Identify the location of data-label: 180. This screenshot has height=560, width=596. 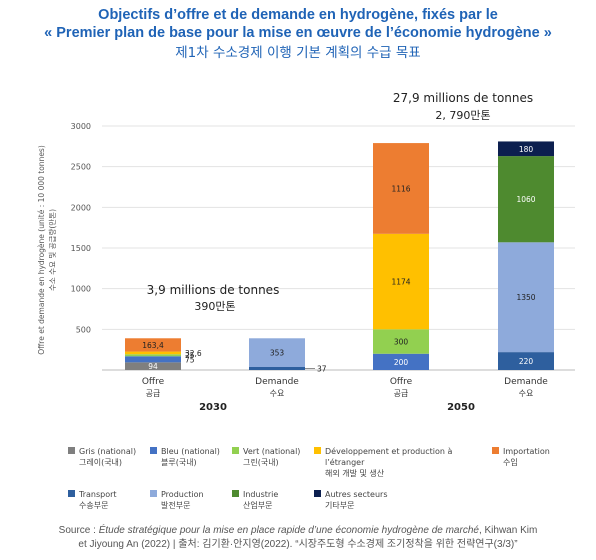
(526, 149).